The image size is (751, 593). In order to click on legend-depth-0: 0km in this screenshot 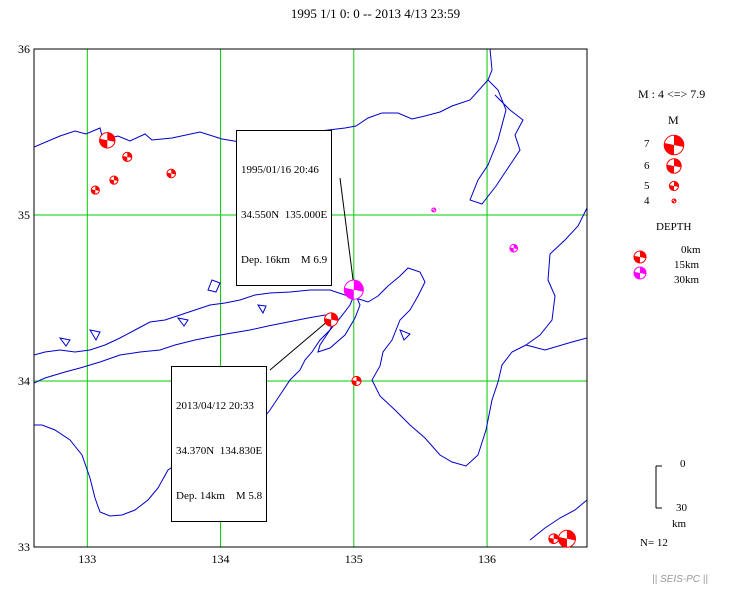, I will do `click(691, 250)`.